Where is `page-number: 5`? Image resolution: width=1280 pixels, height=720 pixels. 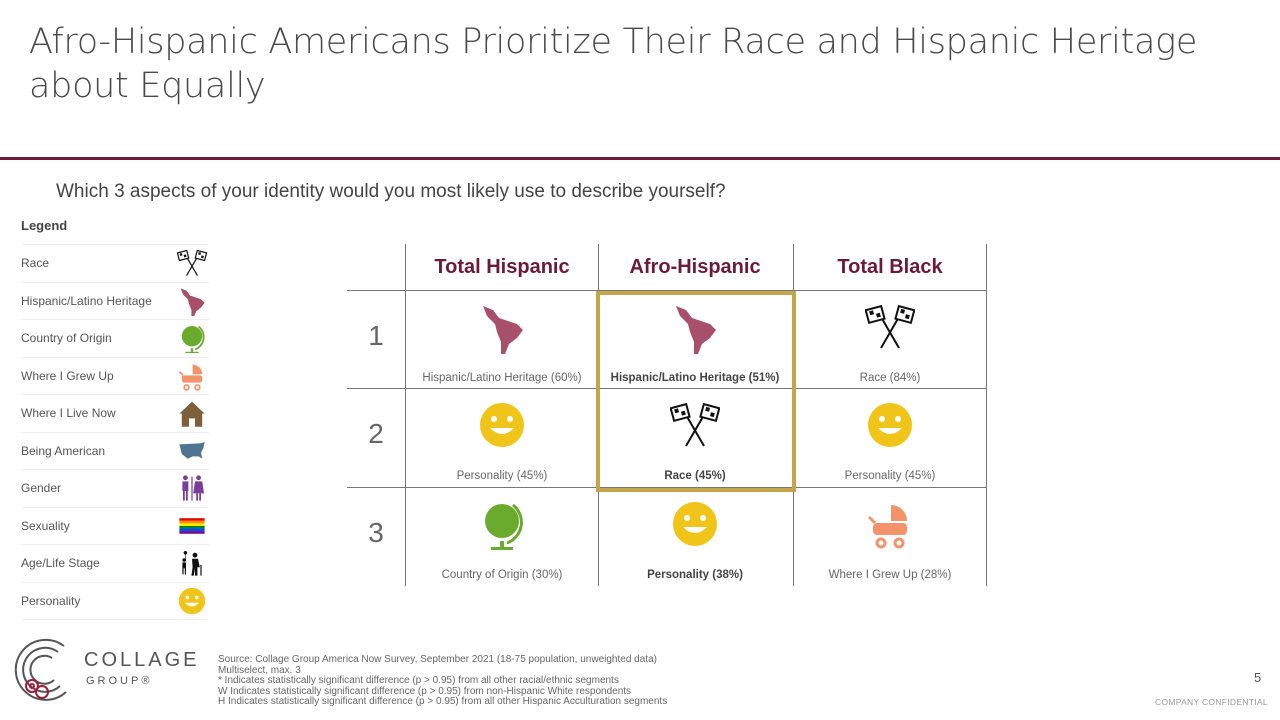 page-number: 5 is located at coordinates (1258, 677).